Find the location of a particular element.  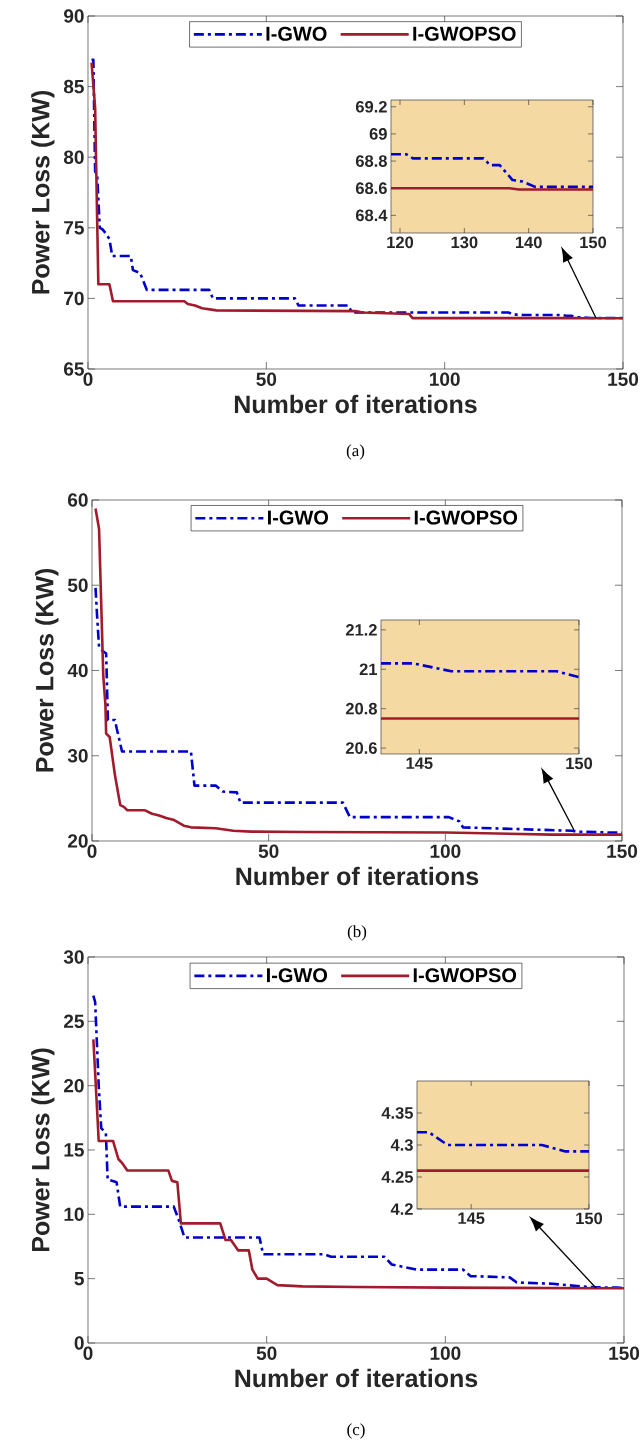

y-tick-label: 21.2 is located at coordinates (361, 630).